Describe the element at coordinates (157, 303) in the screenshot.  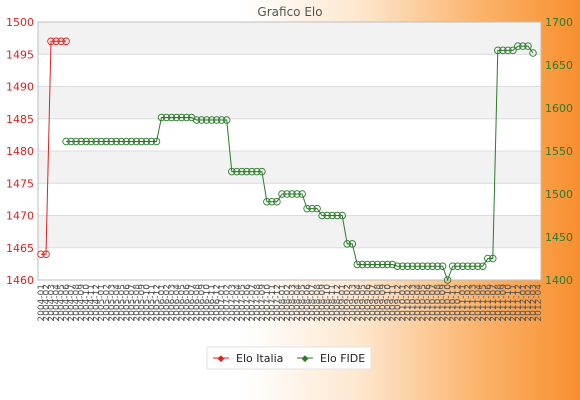
I see `x-tick-label: 2005-12` at that location.